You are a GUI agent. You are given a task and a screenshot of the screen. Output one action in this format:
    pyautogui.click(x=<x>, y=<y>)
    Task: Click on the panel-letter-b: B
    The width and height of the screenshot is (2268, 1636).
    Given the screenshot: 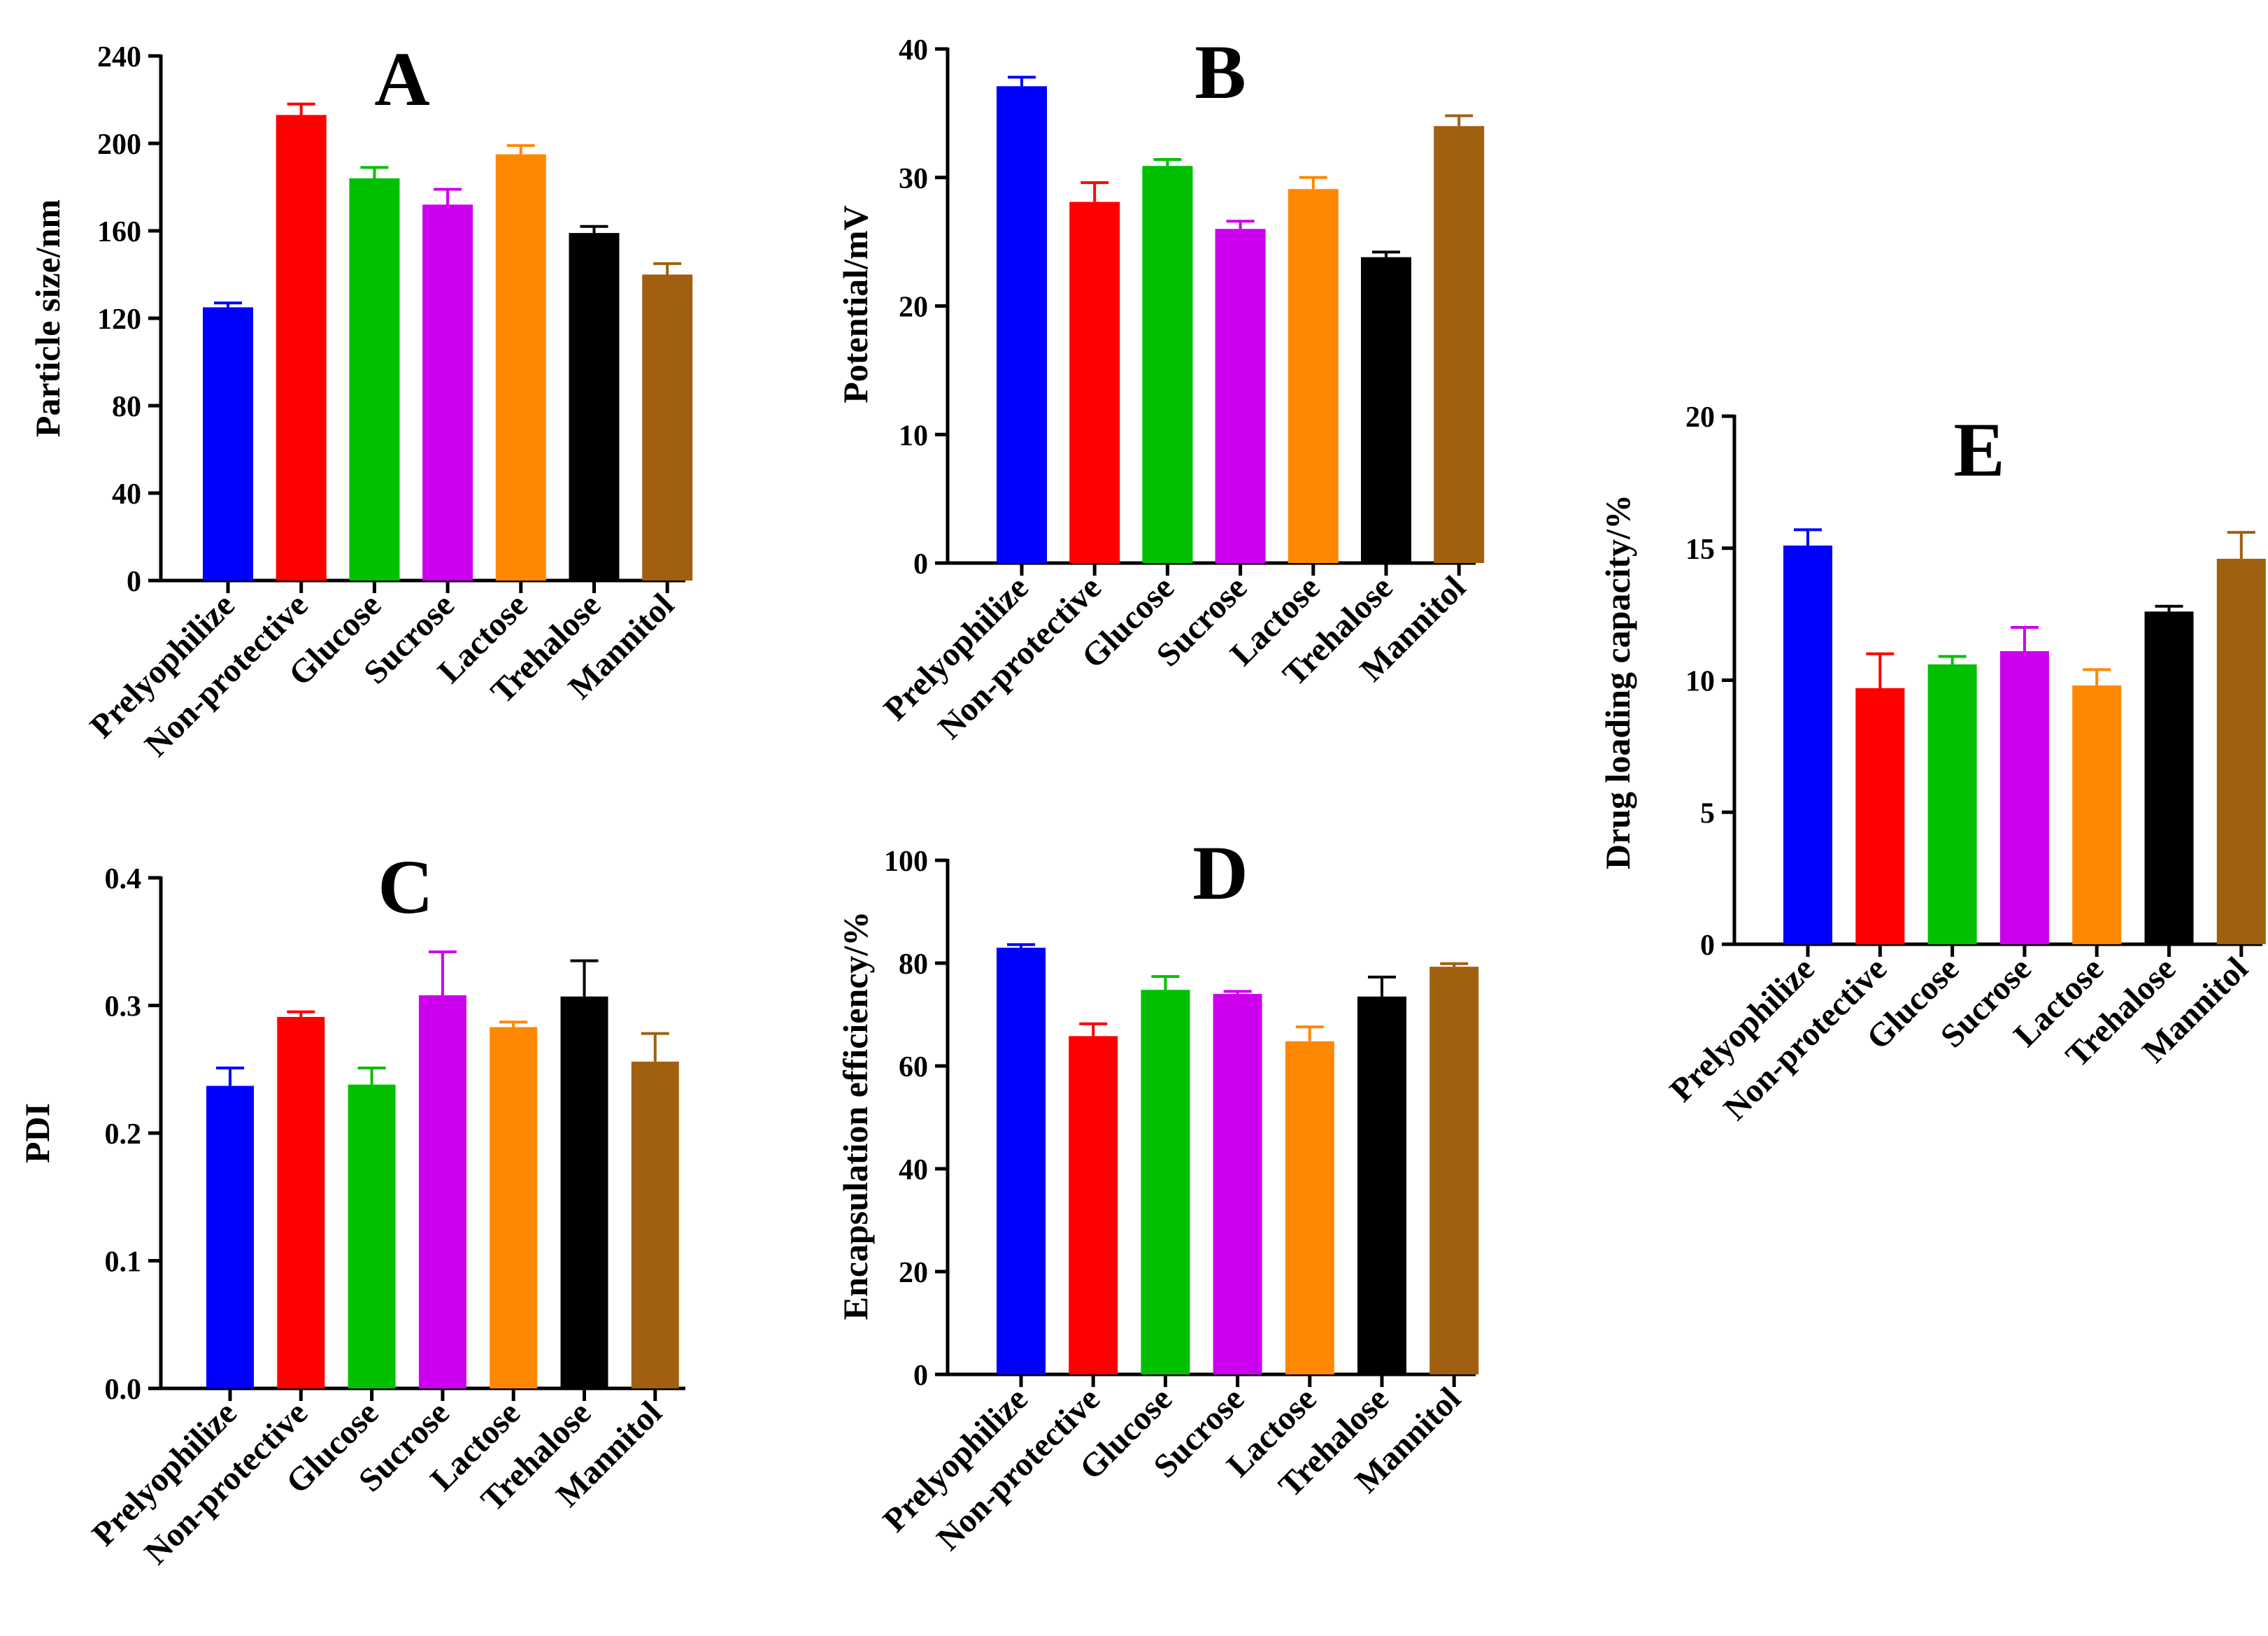 What is the action you would take?
    pyautogui.click(x=1220, y=72)
    